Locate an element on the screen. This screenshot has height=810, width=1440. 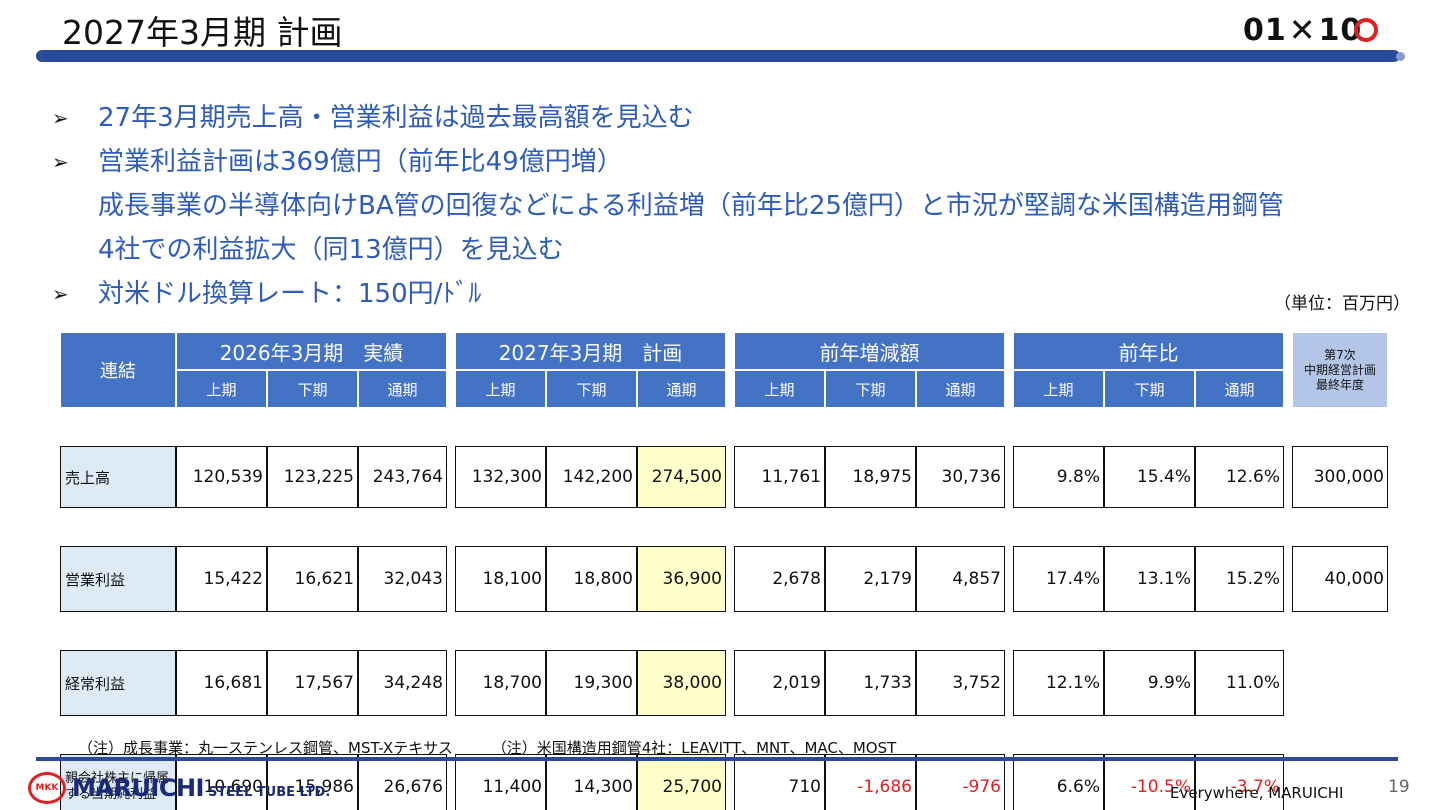
group-header-plan: 2027年3月期 計画 is located at coordinates (590, 351).